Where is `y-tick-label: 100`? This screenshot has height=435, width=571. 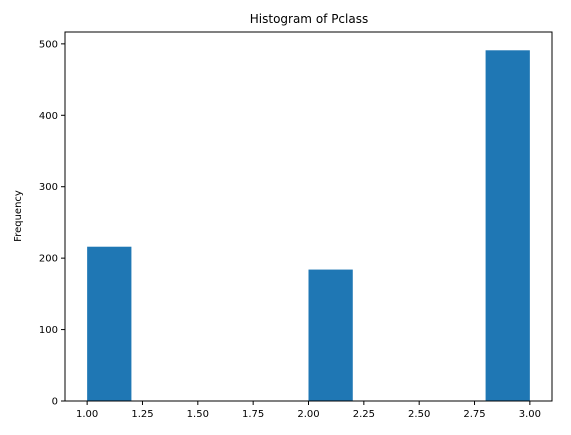
y-tick-label: 100 is located at coordinates (48, 330).